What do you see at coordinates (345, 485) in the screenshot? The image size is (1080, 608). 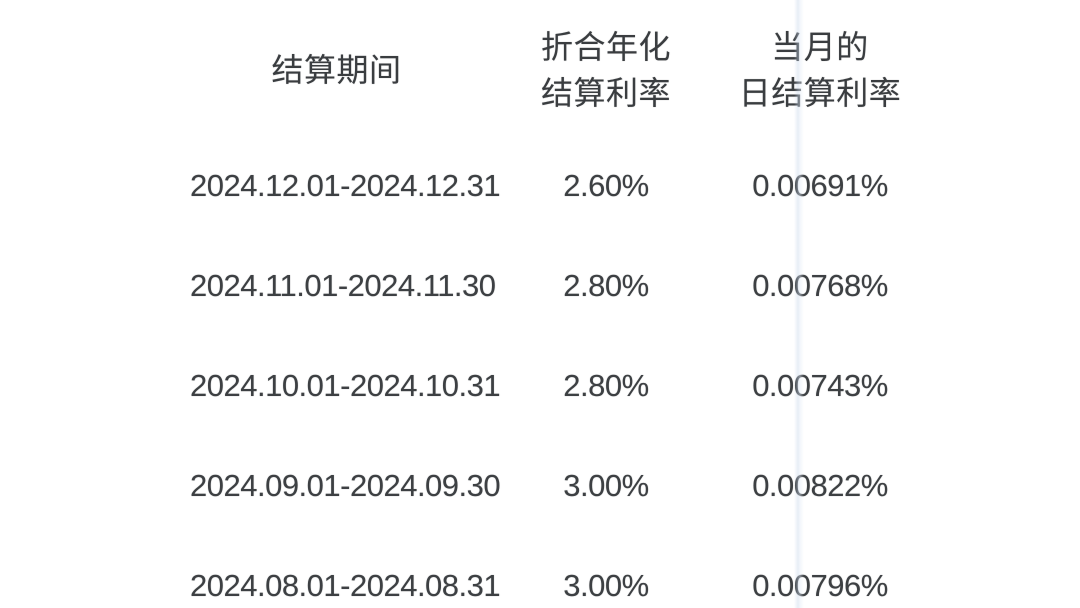 I see `cell-period: 2024.09.01-2024.09.30` at bounding box center [345, 485].